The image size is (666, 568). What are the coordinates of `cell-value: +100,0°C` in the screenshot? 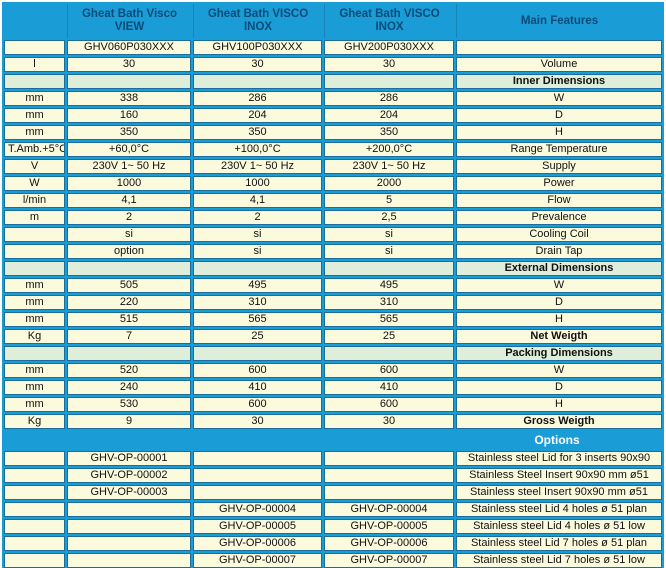 It's located at (257, 149).